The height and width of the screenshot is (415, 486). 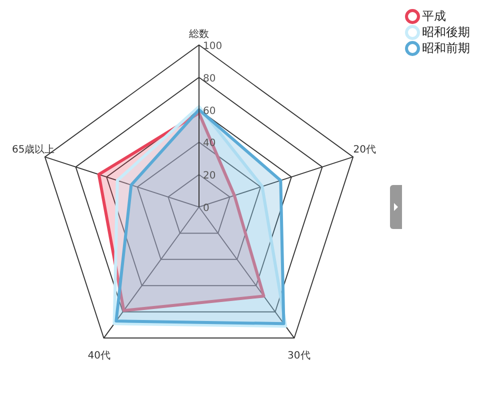 What do you see at coordinates (446, 32) in the screenshot?
I see `legend-label: 昭和後期` at bounding box center [446, 32].